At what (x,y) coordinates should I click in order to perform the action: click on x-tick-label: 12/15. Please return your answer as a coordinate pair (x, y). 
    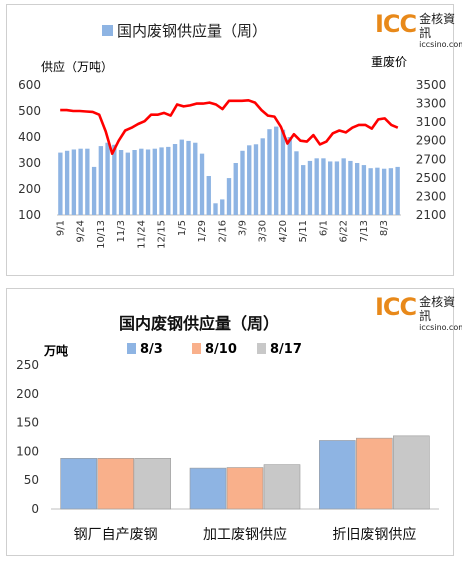
    Looking at the image, I should click on (162, 234).